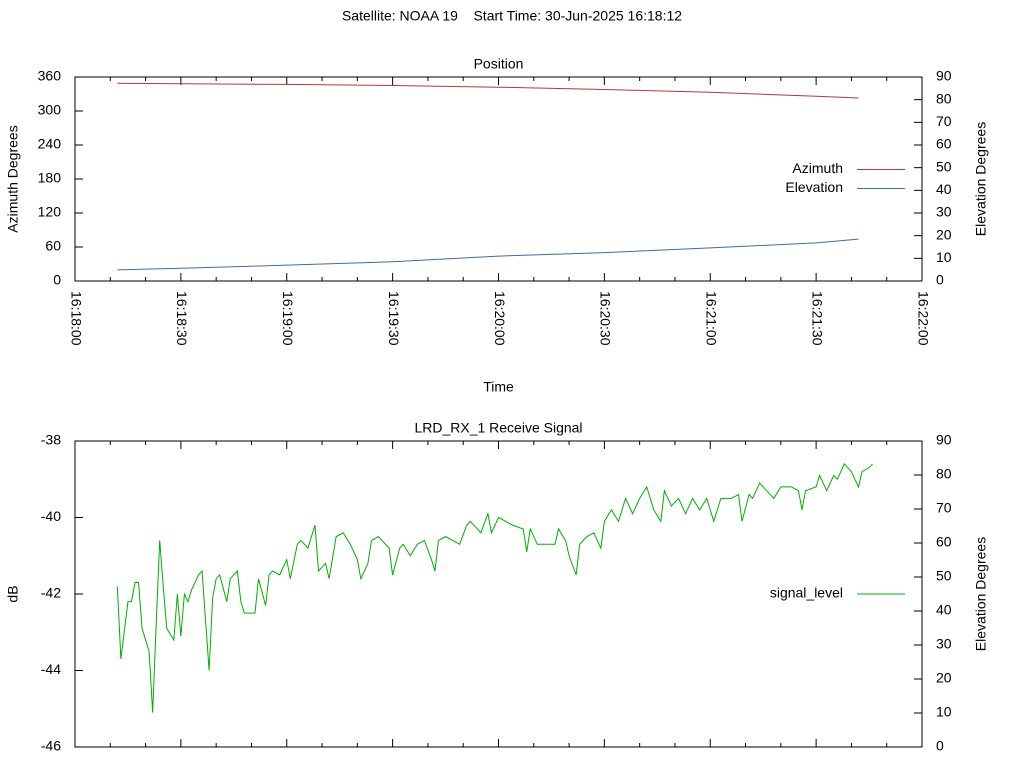 The image size is (1024, 768). Describe the element at coordinates (394, 318) in the screenshot. I see `x-tick-label: 16:19:30` at that location.